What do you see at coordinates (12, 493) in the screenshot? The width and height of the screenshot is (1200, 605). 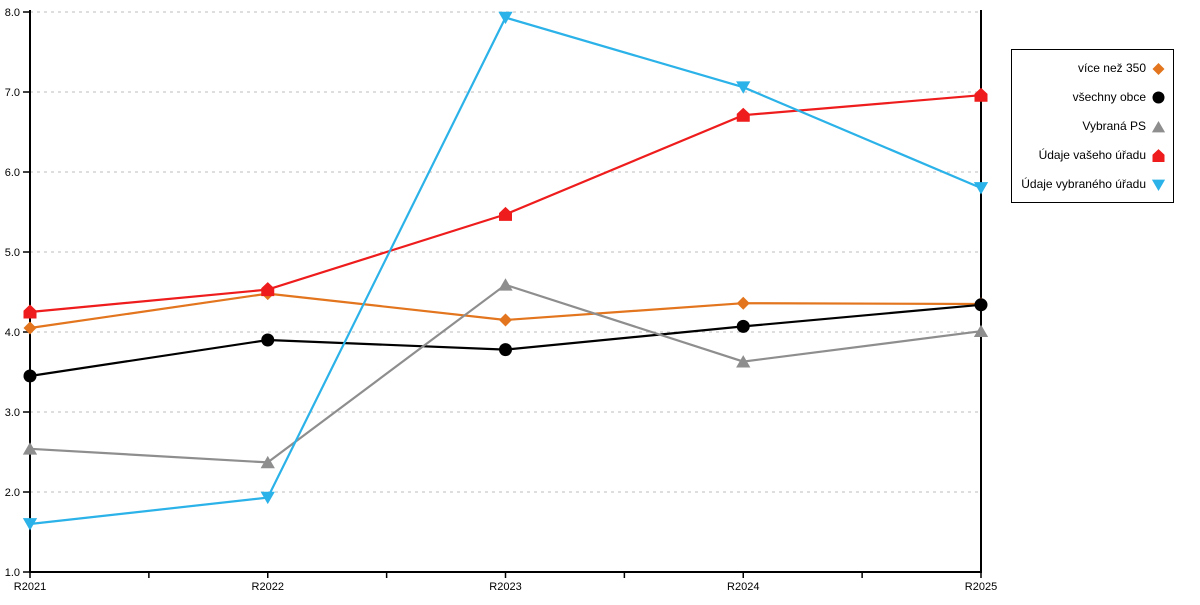 I see `y-tick-label: 2.0` at bounding box center [12, 493].